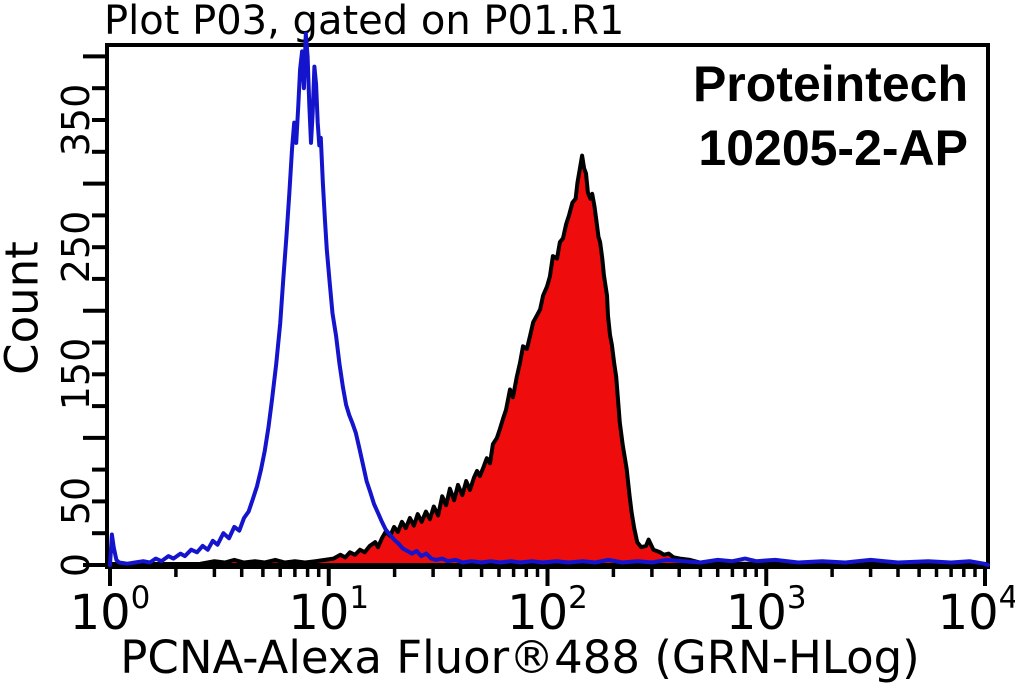 This screenshot has height=683, width=1015. What do you see at coordinates (110, 610) in the screenshot?
I see `x-tick-label: 100` at bounding box center [110, 610].